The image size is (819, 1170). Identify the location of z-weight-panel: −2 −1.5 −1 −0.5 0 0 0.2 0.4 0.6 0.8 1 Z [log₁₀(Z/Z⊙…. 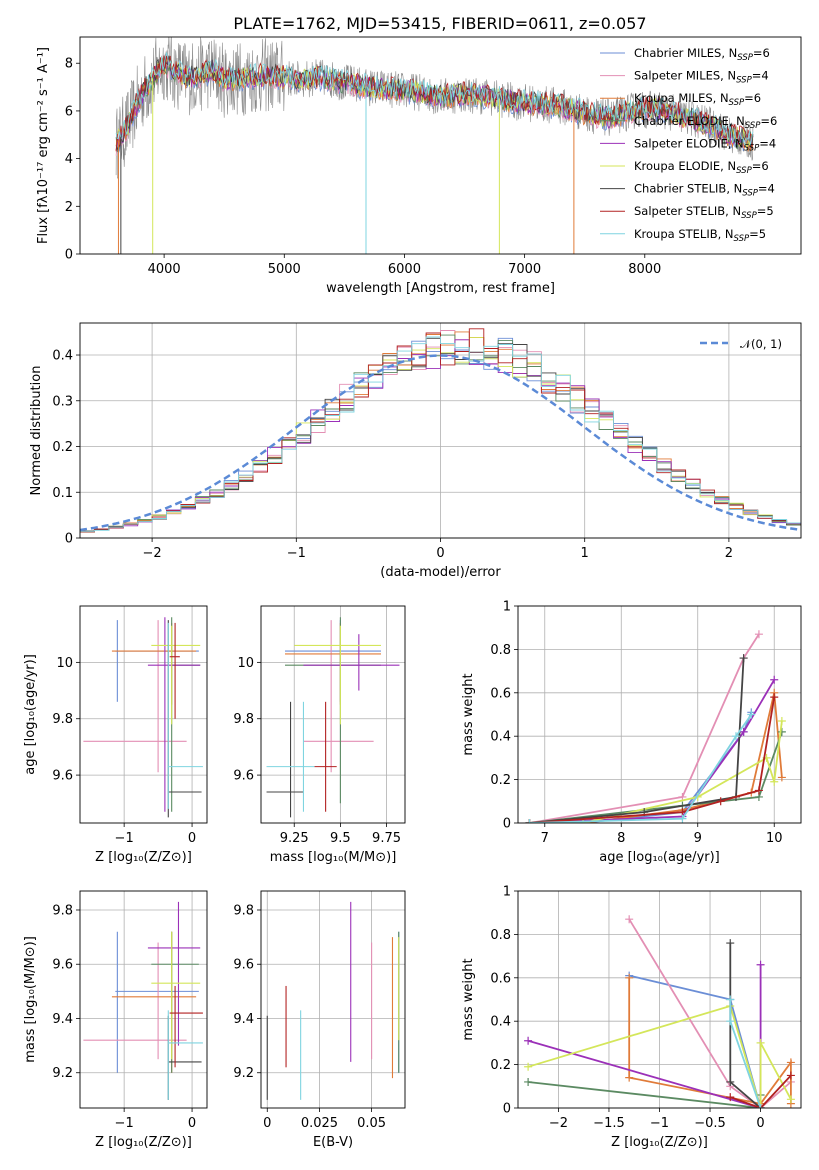
(631, 1017).